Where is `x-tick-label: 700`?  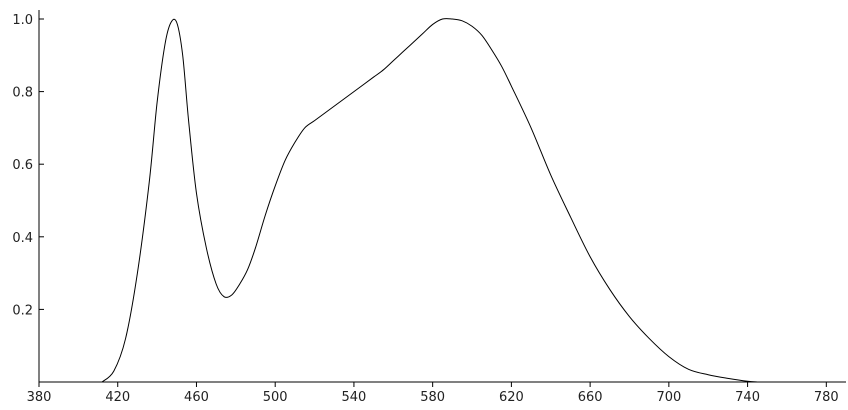
x-tick-label: 700 is located at coordinates (668, 397).